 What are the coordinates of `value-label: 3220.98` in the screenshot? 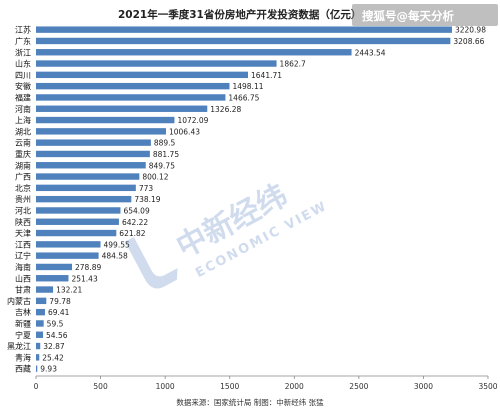 It's located at (470, 30).